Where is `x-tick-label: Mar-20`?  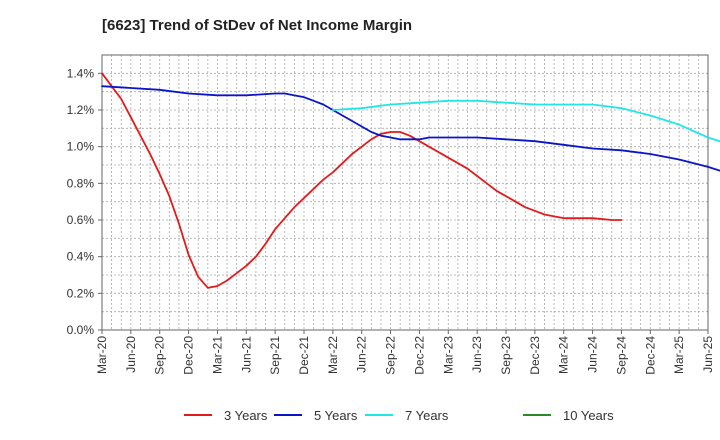
x-tick-label: Mar-20 is located at coordinates (102, 355).